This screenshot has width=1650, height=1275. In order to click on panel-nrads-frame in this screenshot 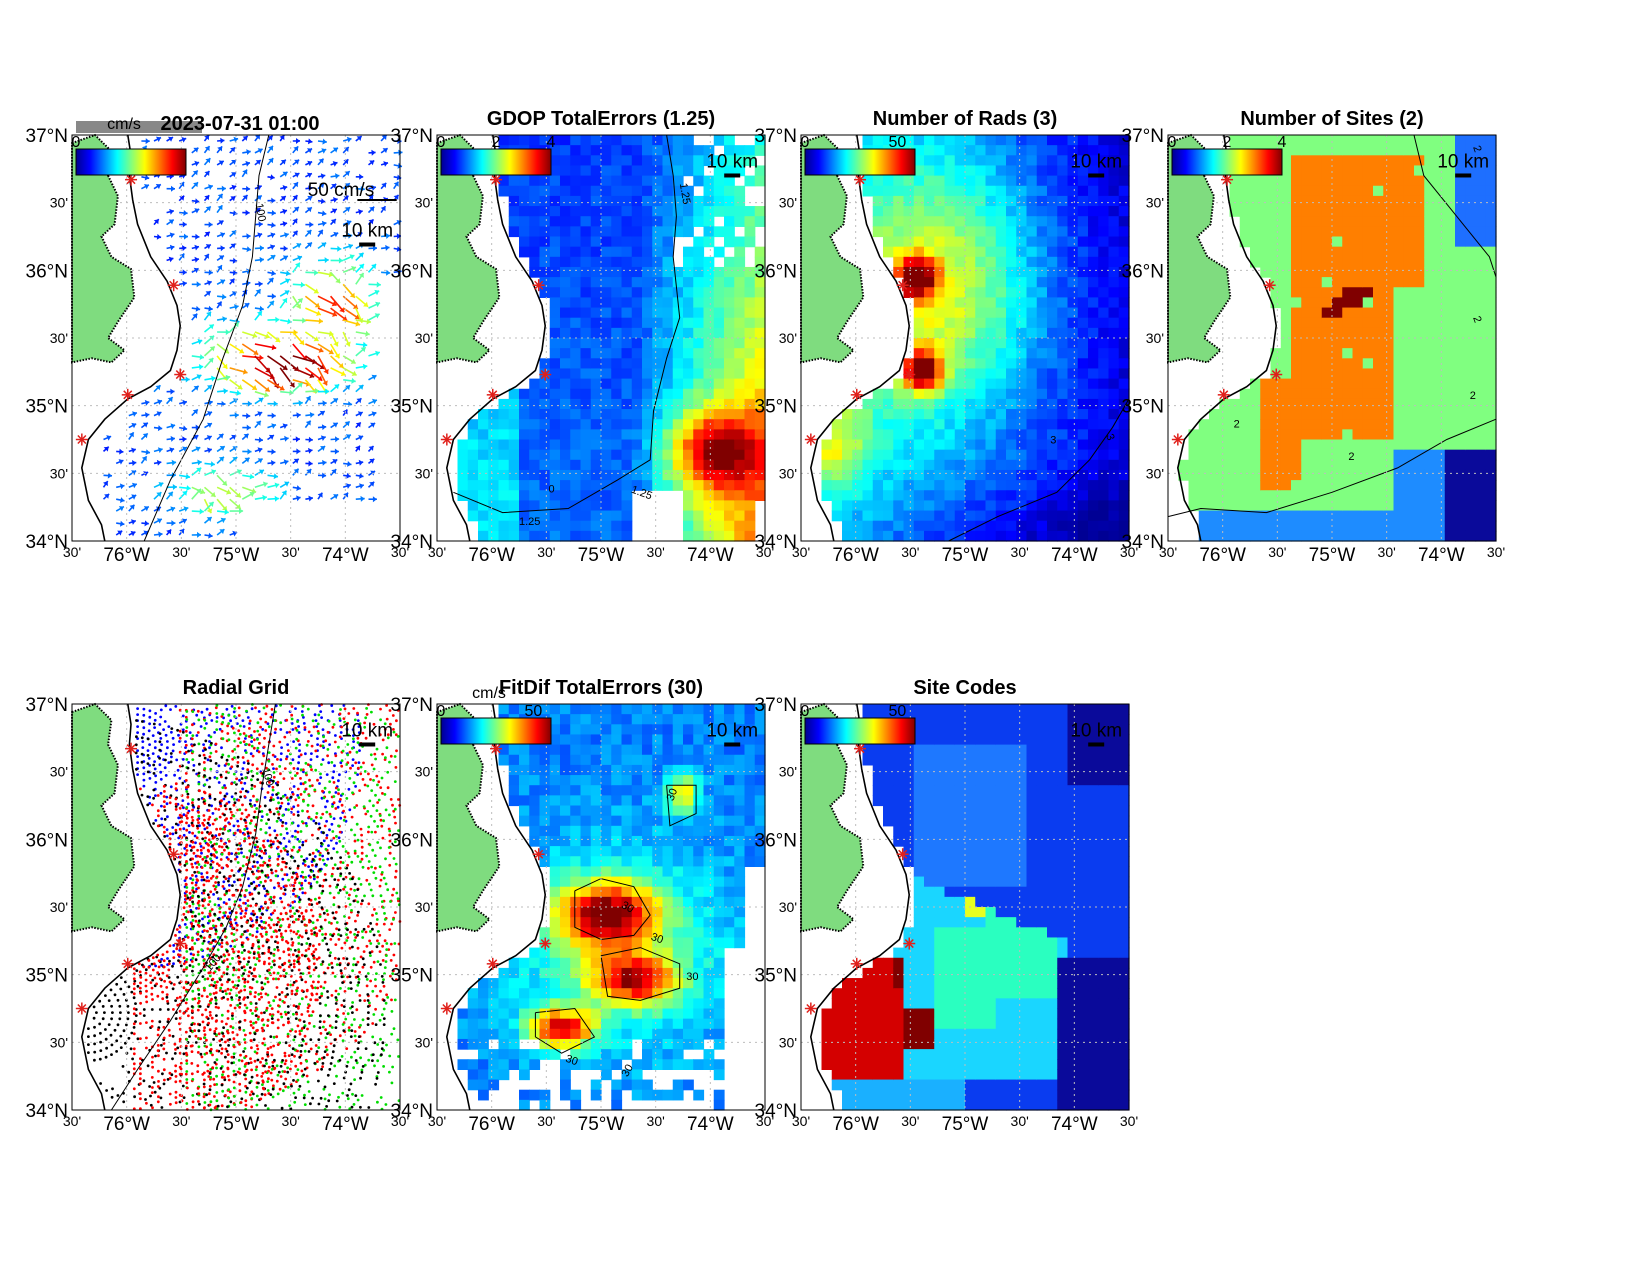, I will do `click(965, 338)`.